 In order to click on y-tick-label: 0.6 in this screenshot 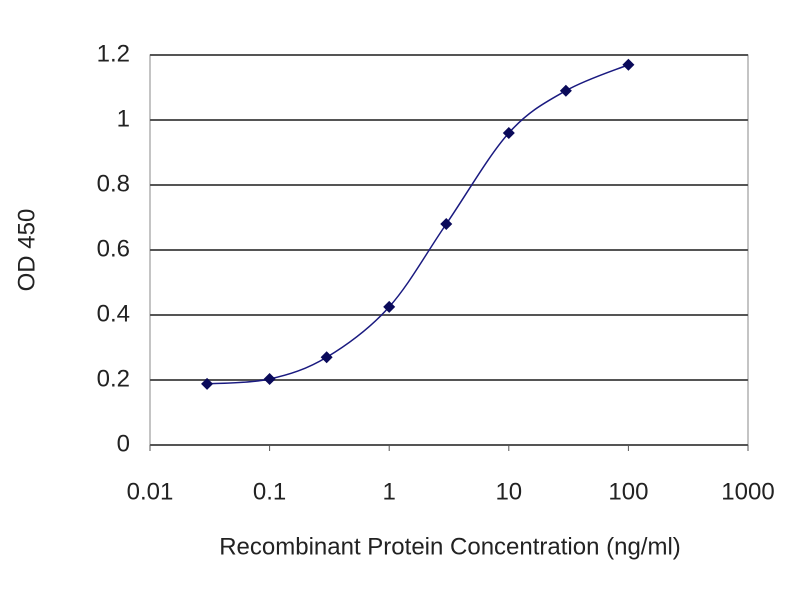, I will do `click(113, 248)`.